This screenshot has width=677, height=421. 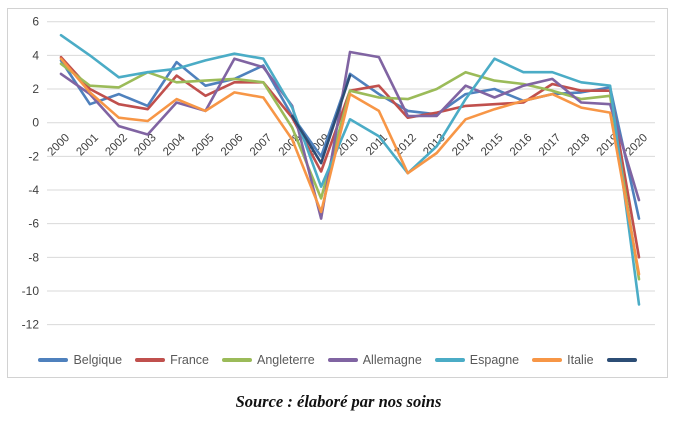 I want to click on series-line-unnamed, so click(x=321, y=119).